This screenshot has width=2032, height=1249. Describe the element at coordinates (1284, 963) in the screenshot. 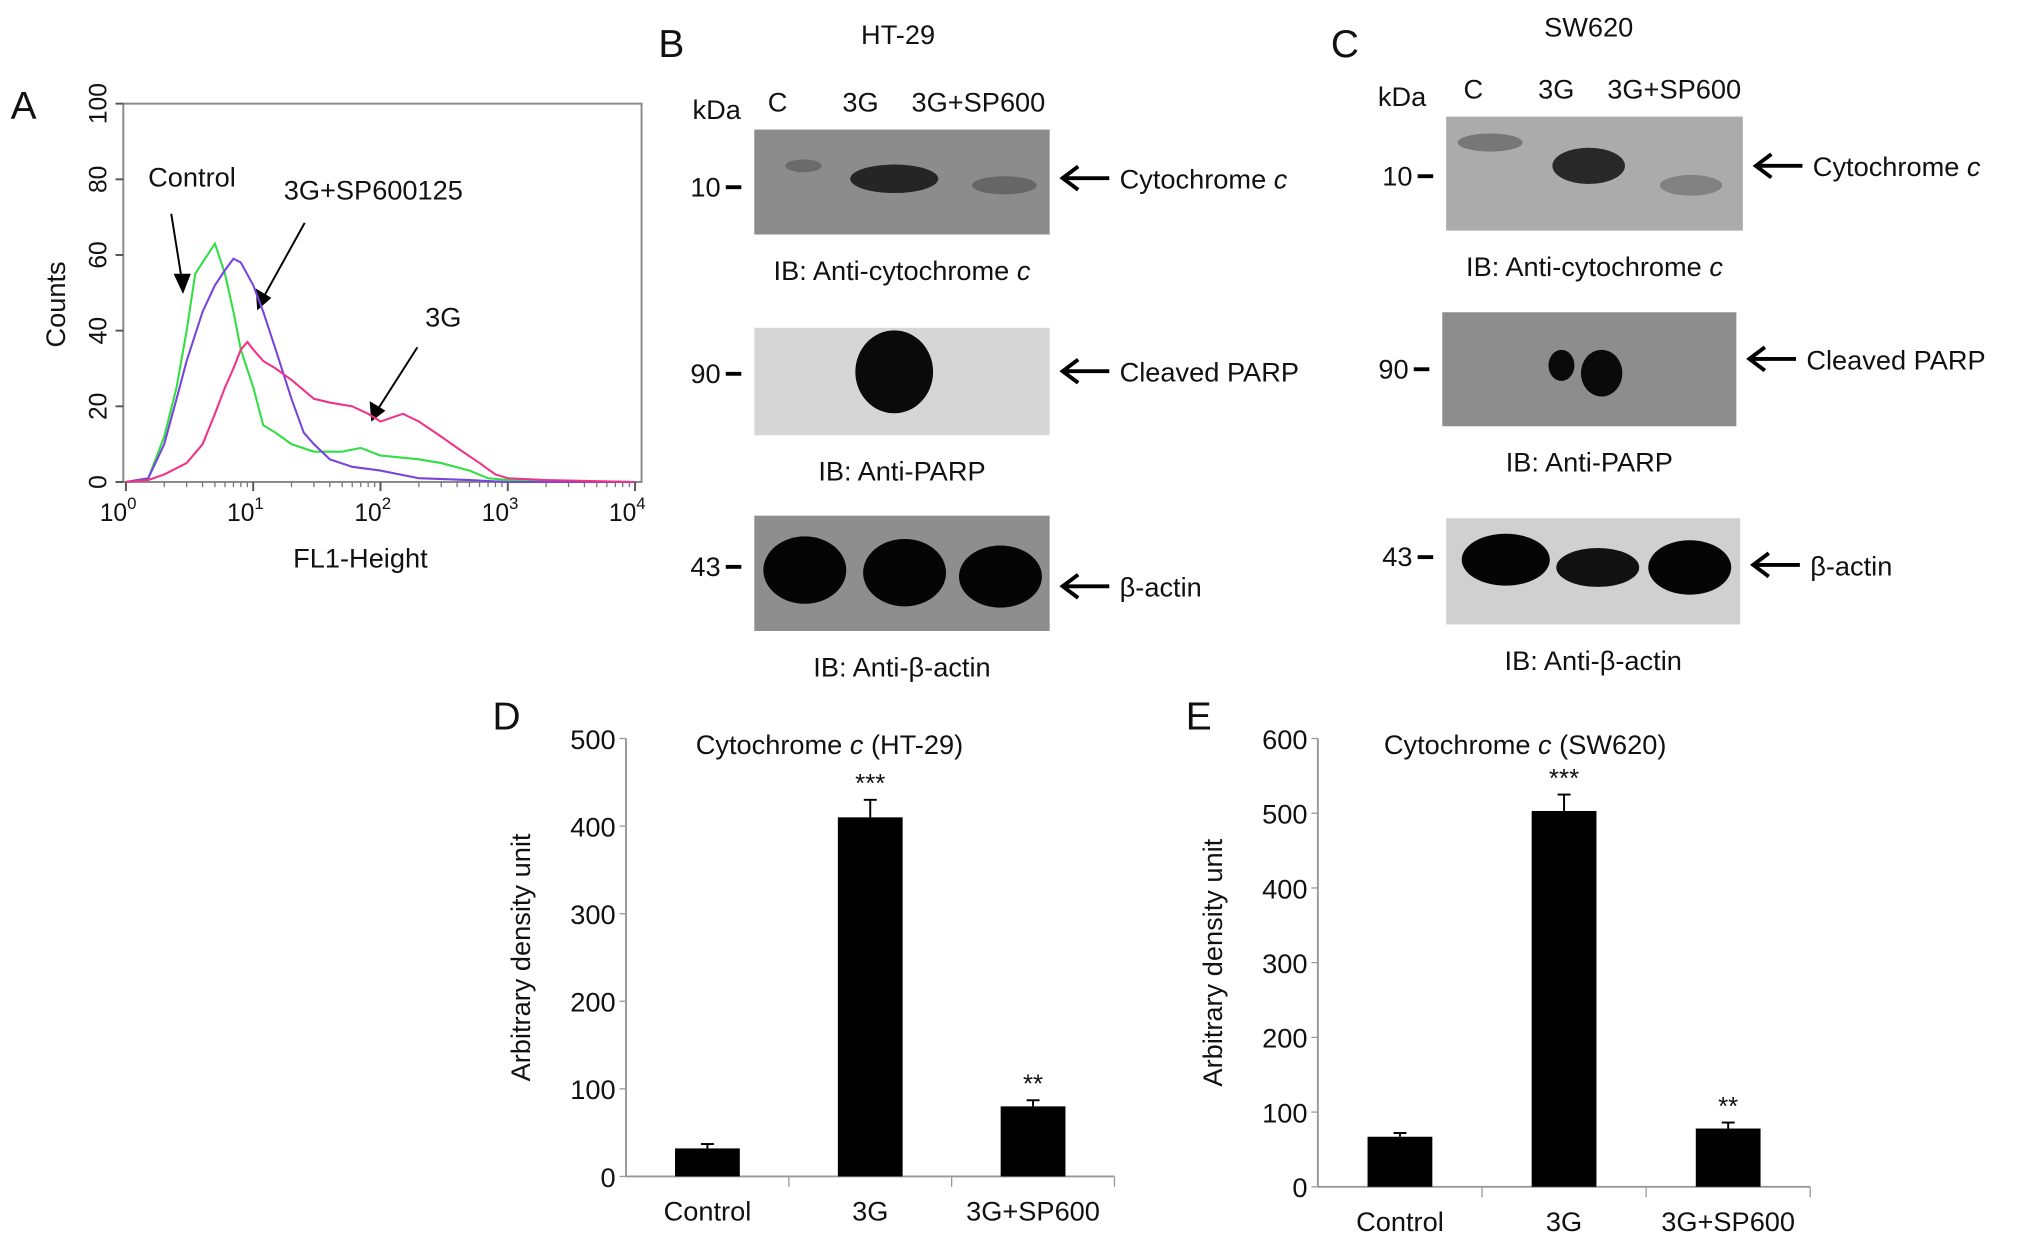

I see `y-tick-label: 300` at that location.